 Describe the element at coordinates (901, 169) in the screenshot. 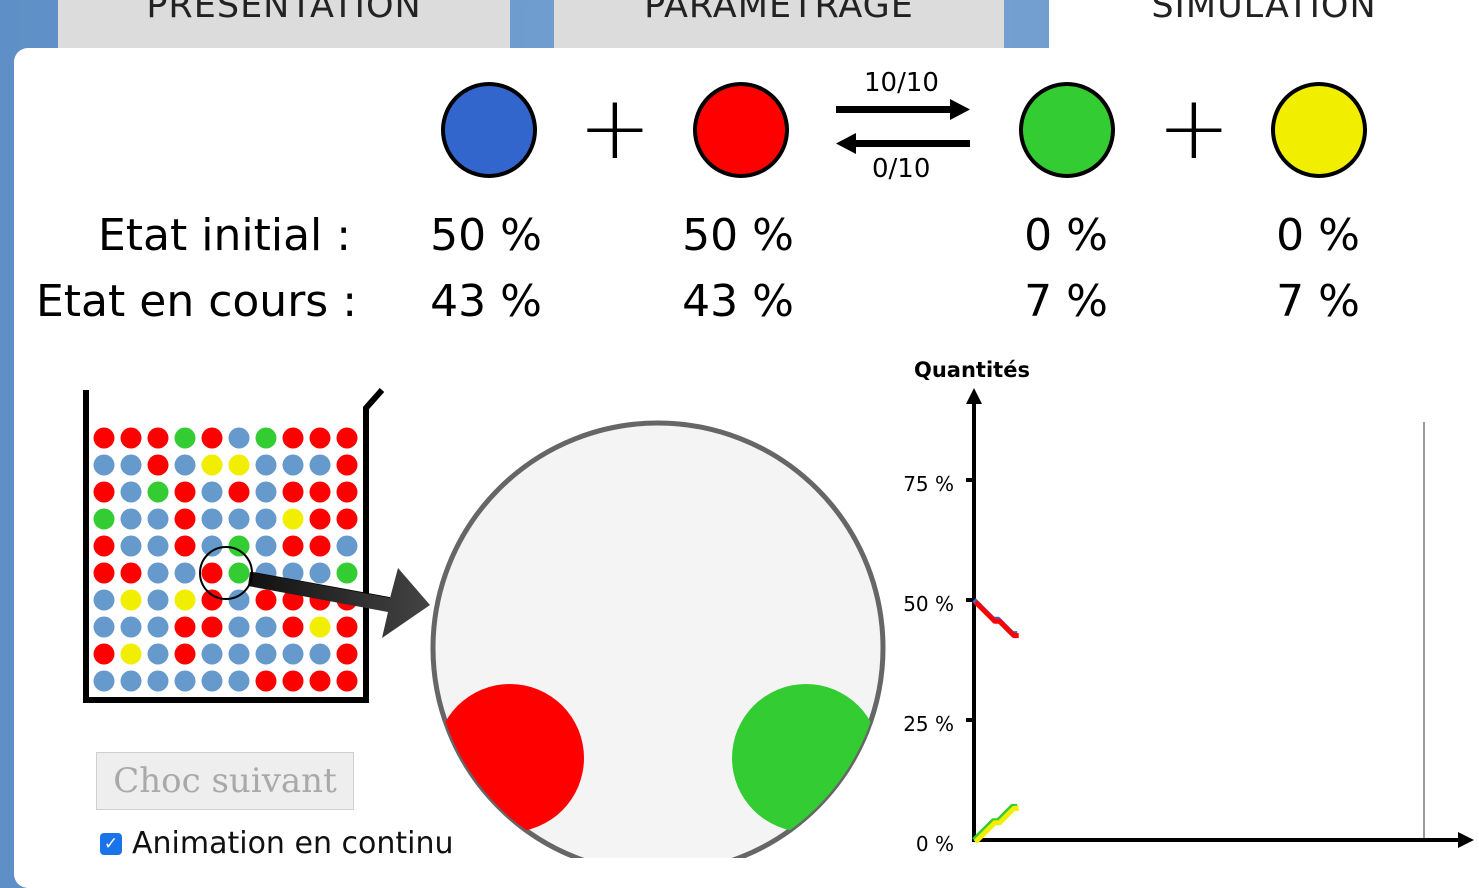

I see `backward-rate: 0/10` at that location.